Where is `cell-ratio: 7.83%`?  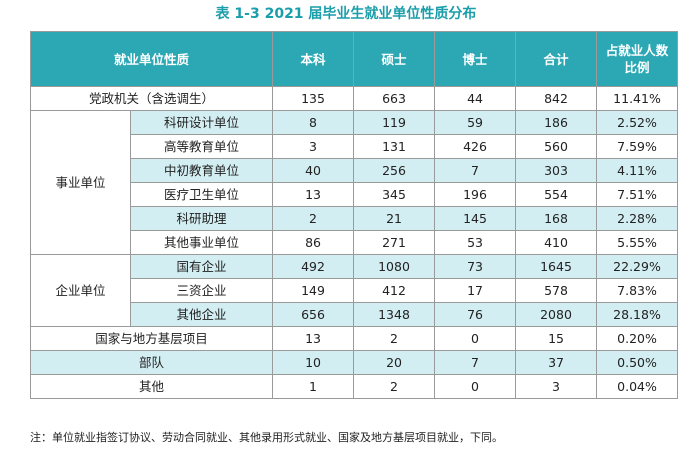
cell-ratio: 7.83% is located at coordinates (637, 290).